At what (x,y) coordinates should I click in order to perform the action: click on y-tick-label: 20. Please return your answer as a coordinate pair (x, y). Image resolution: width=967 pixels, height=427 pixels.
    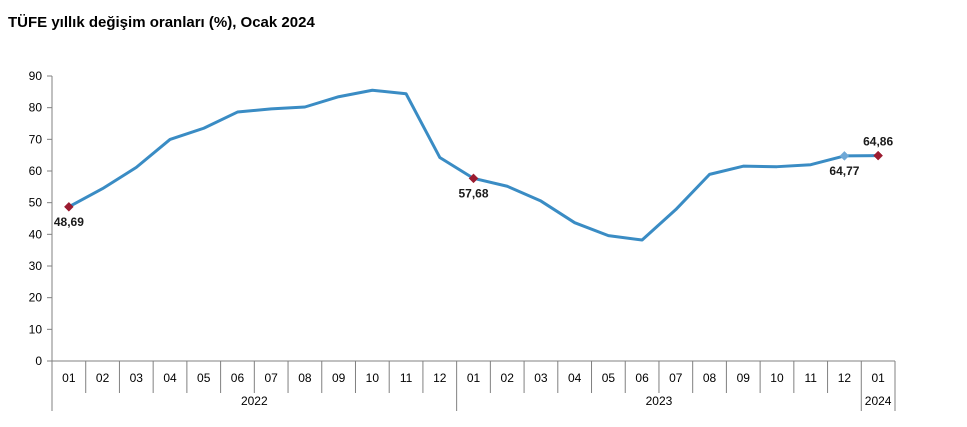
    Looking at the image, I should click on (36, 298).